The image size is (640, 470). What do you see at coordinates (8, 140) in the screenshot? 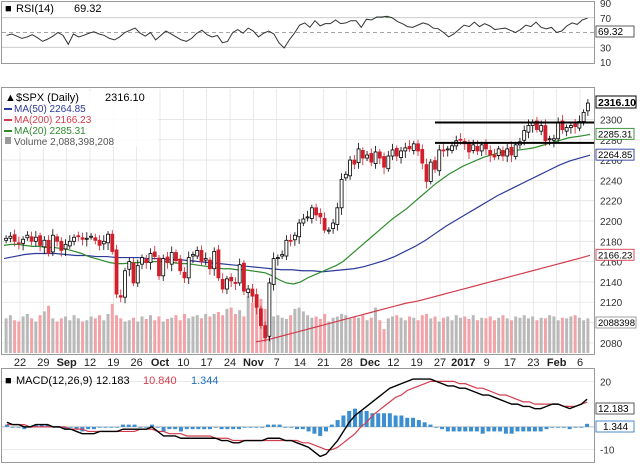
I see `legend-swatch` at bounding box center [8, 140].